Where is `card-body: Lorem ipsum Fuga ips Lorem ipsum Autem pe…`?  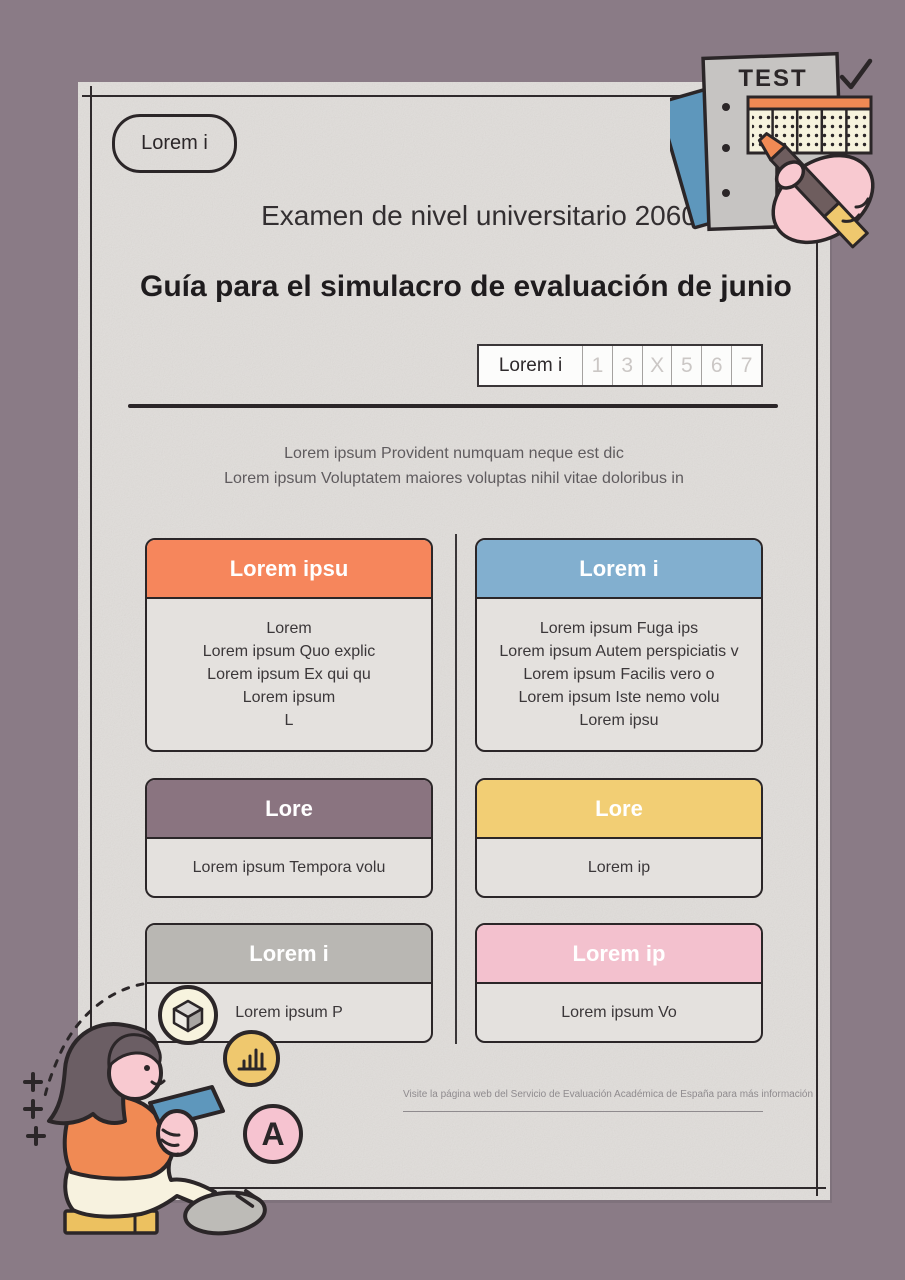 card-body: Lorem ipsum Fuga ips Lorem ipsum Autem pe… is located at coordinates (619, 674).